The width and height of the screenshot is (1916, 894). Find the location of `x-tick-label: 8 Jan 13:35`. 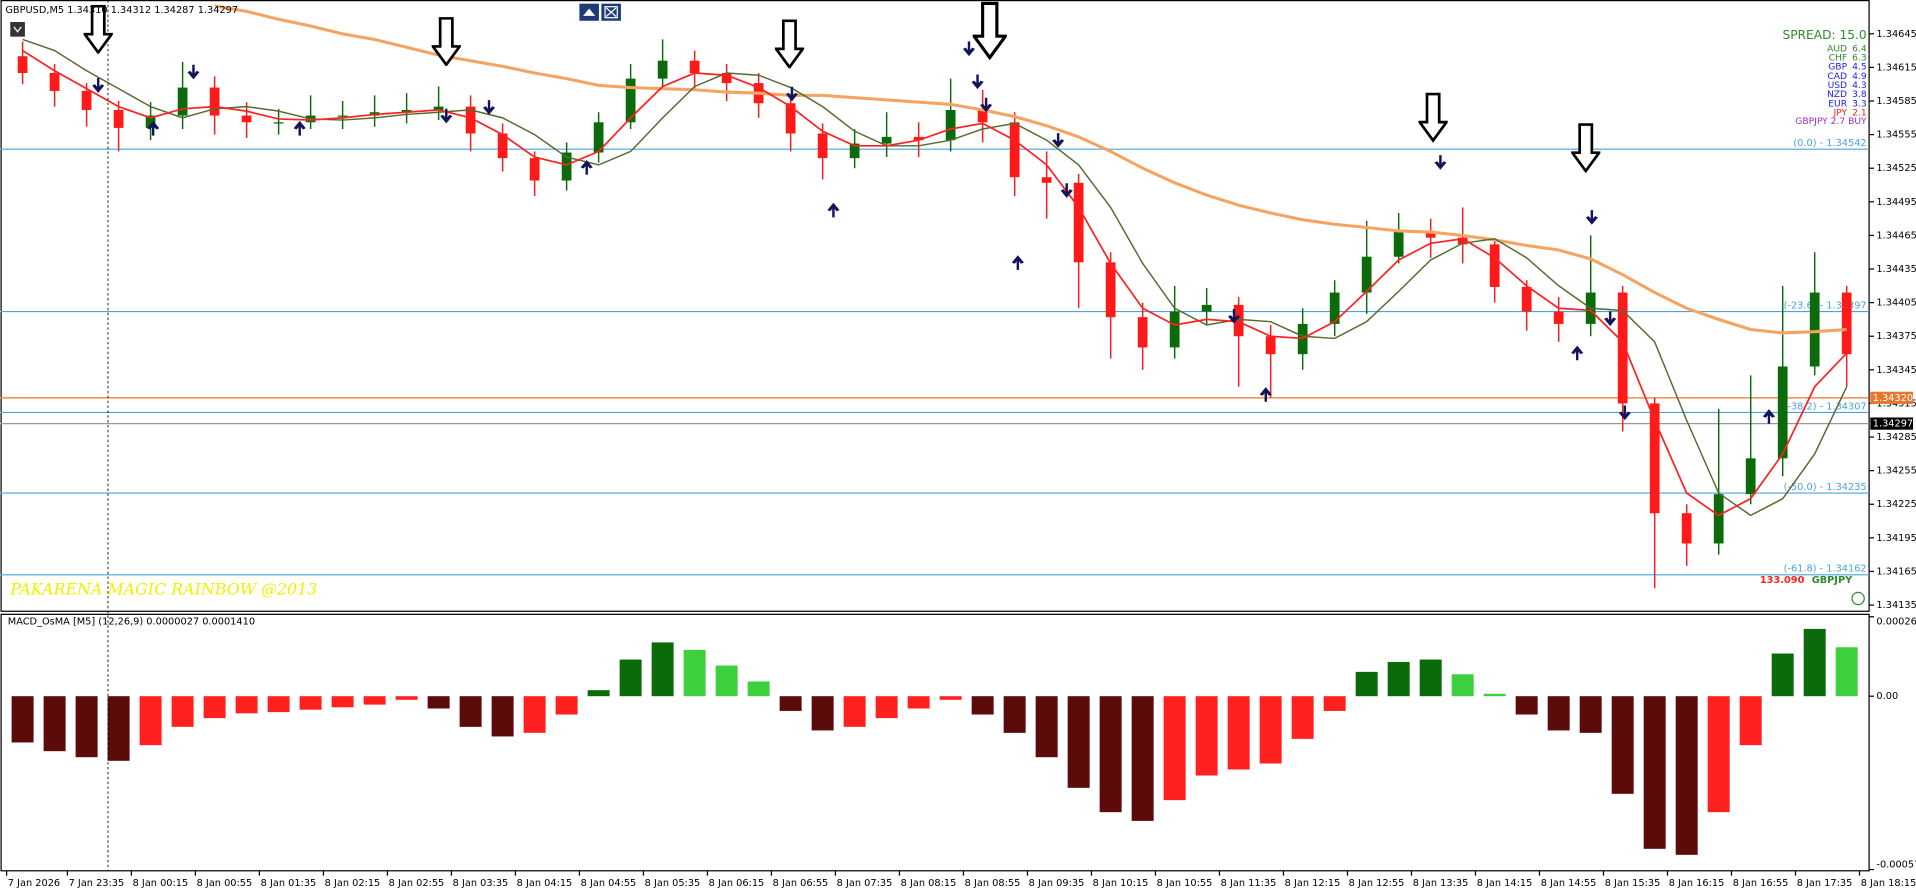

x-tick-label: 8 Jan 13:35 is located at coordinates (1441, 883).